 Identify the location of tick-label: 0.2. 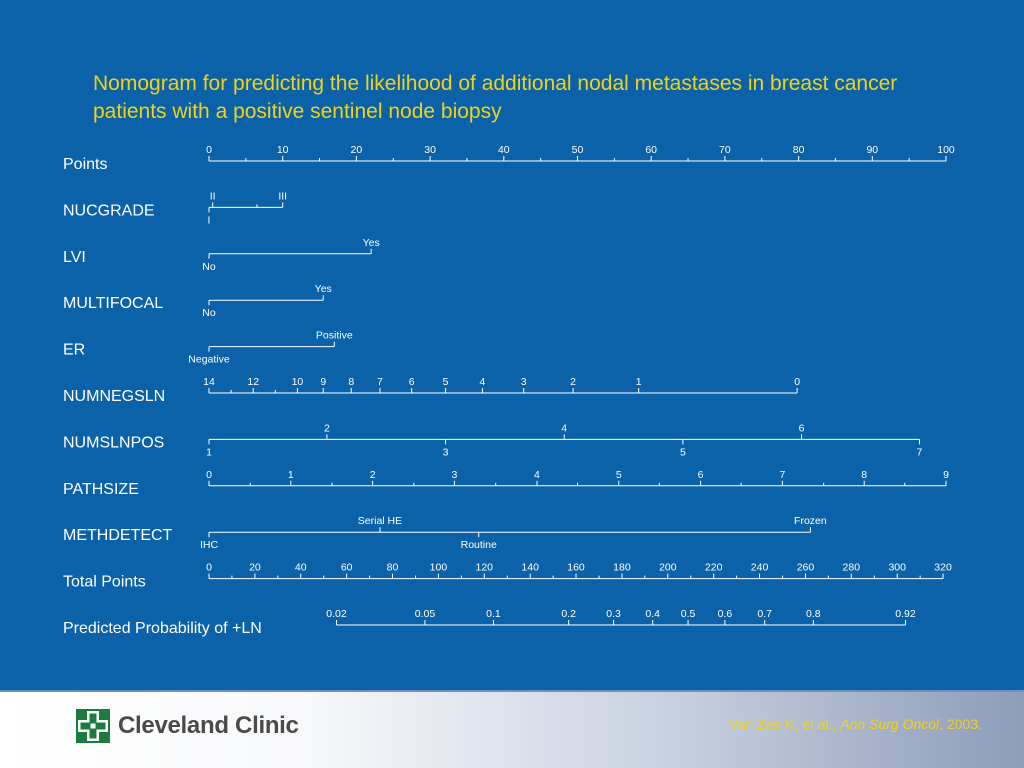
(568, 614).